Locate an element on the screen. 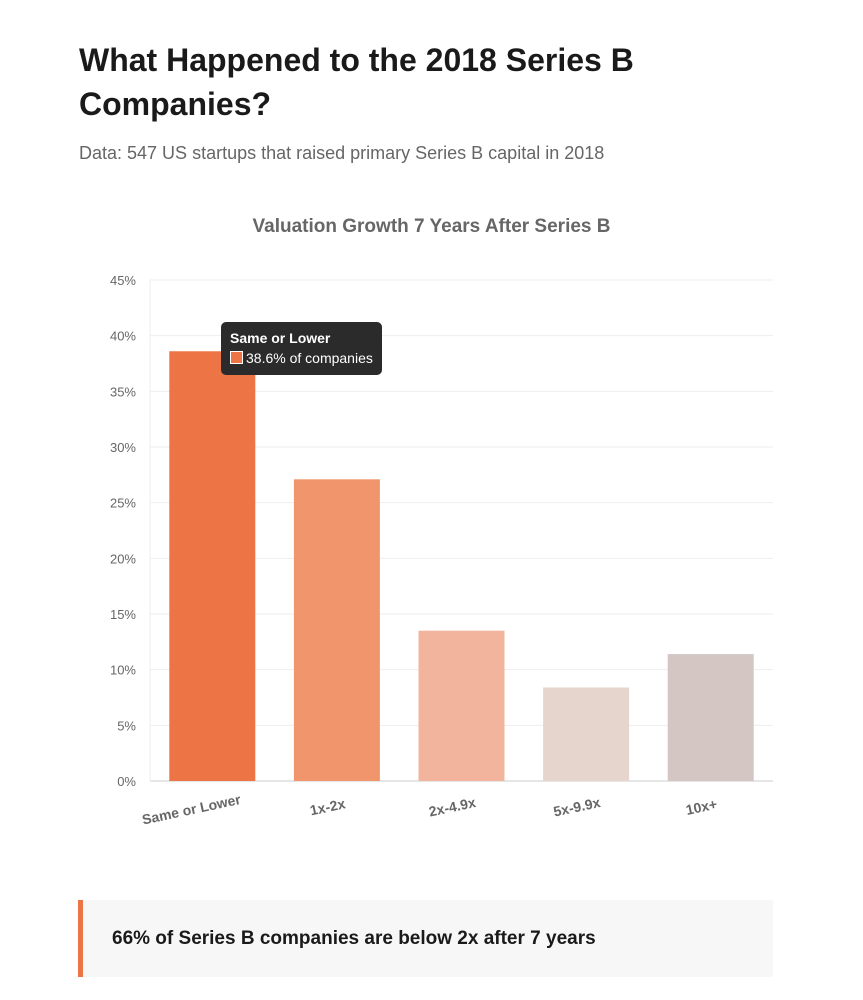  y-tick-label: 10% is located at coordinates (123, 670).